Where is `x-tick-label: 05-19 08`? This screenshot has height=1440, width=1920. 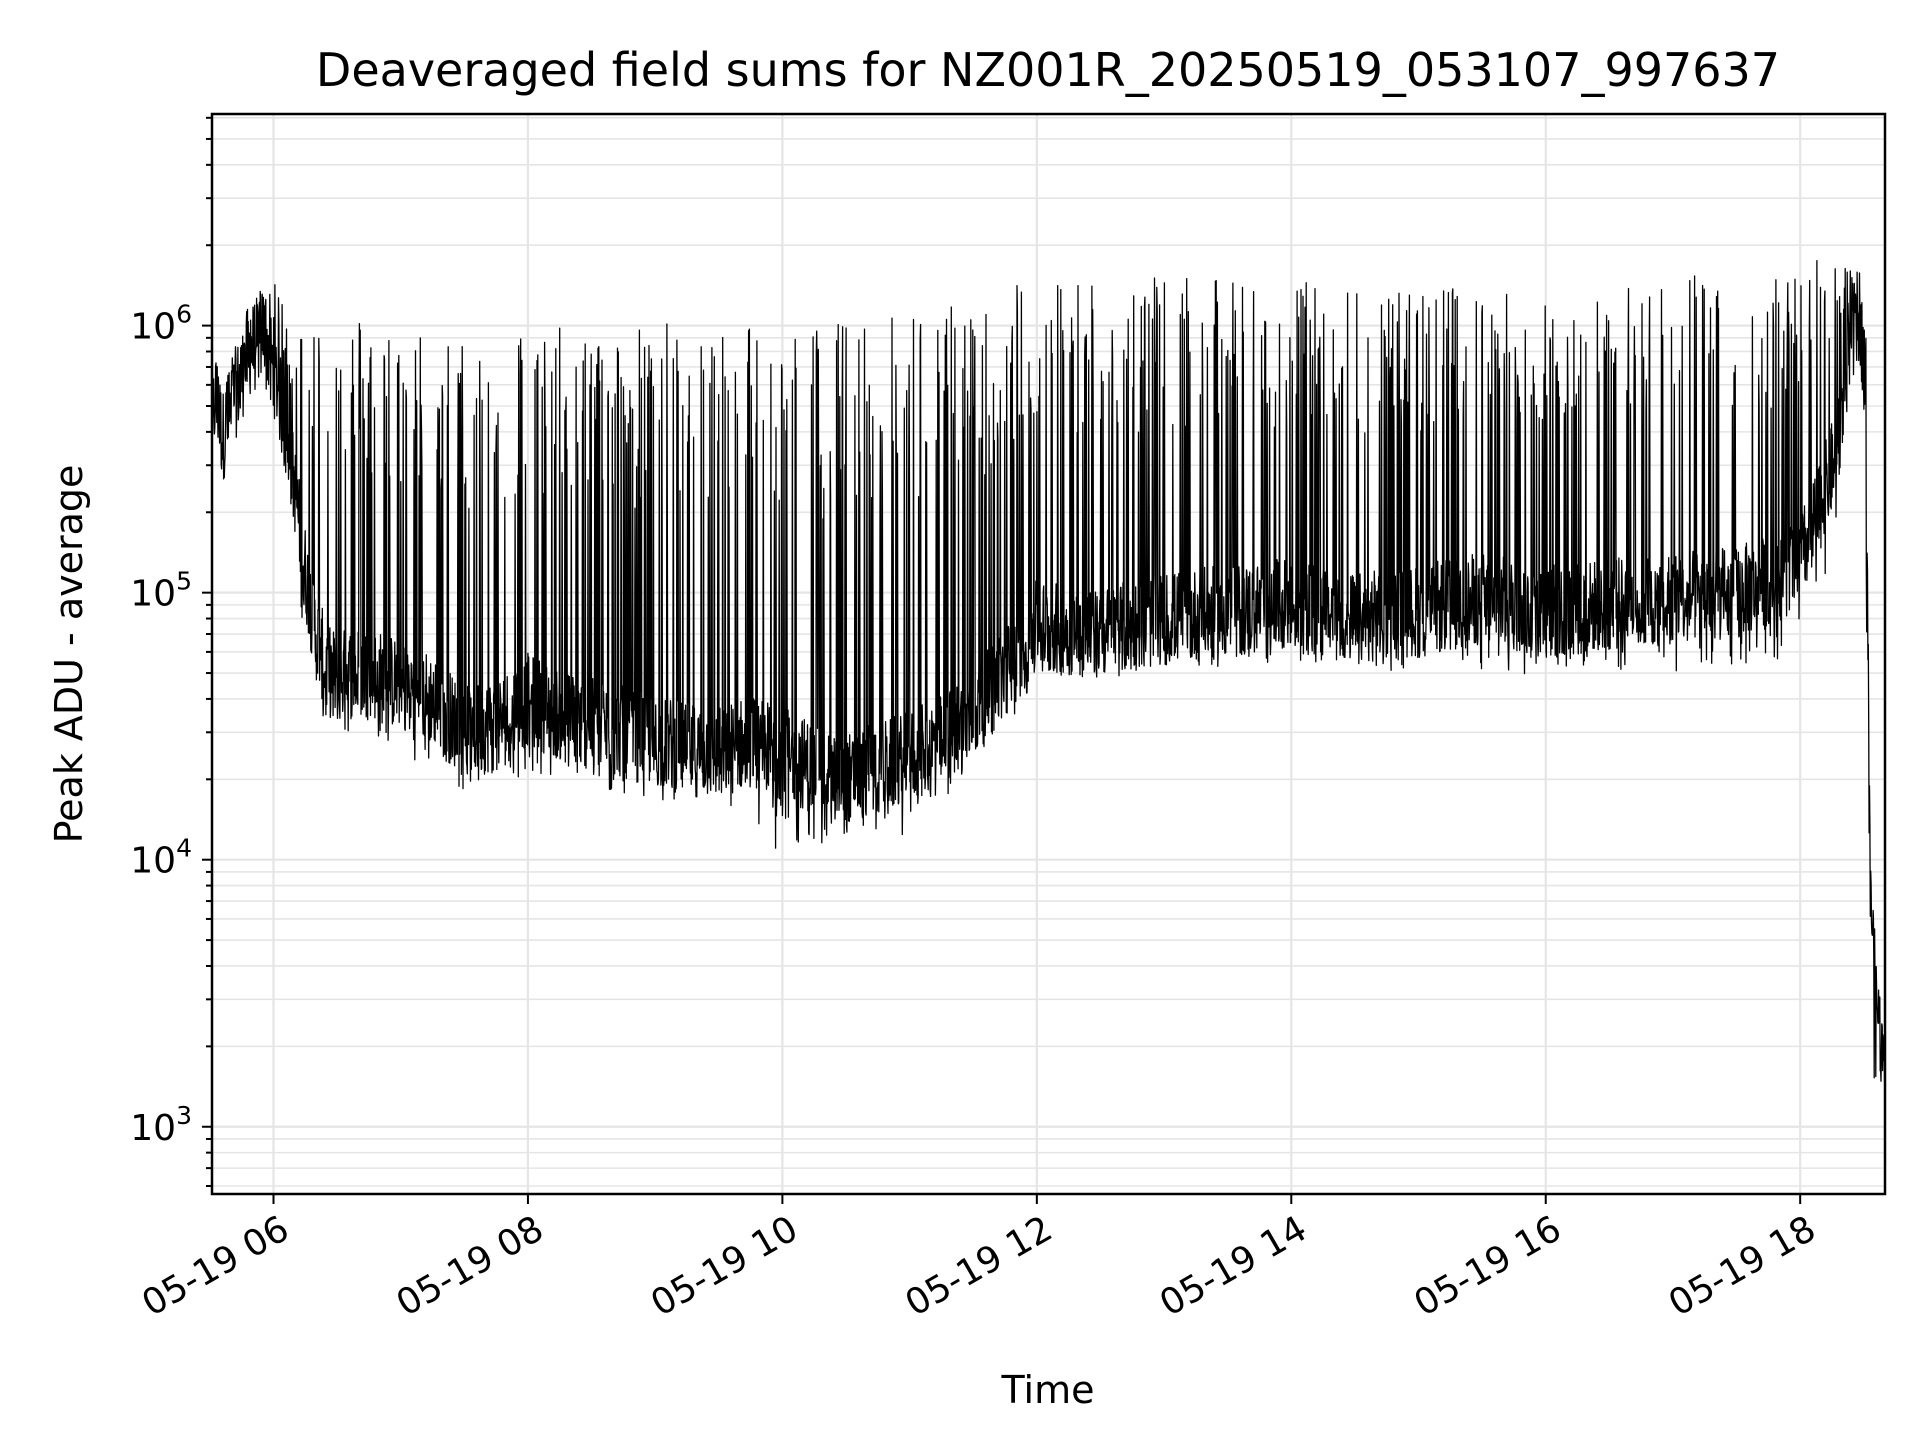
x-tick-label: 05-19 08 is located at coordinates (470, 1266).